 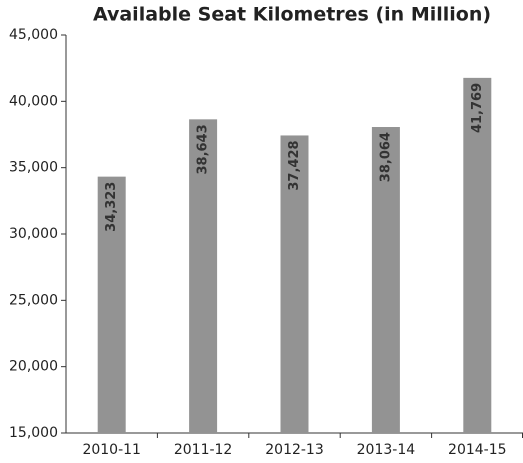 What do you see at coordinates (111, 450) in the screenshot?
I see `x-tick-label: 2010-11` at bounding box center [111, 450].